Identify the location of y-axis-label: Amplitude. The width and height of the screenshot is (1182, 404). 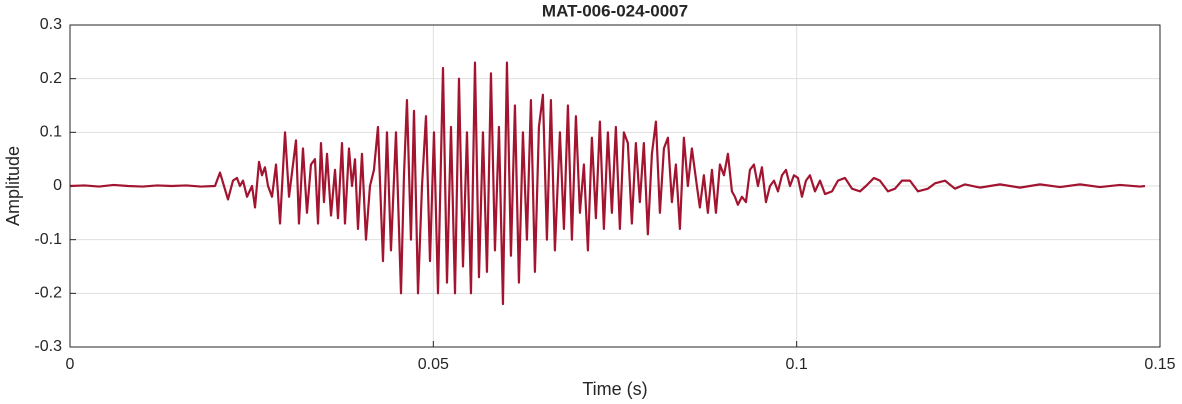
(13, 186).